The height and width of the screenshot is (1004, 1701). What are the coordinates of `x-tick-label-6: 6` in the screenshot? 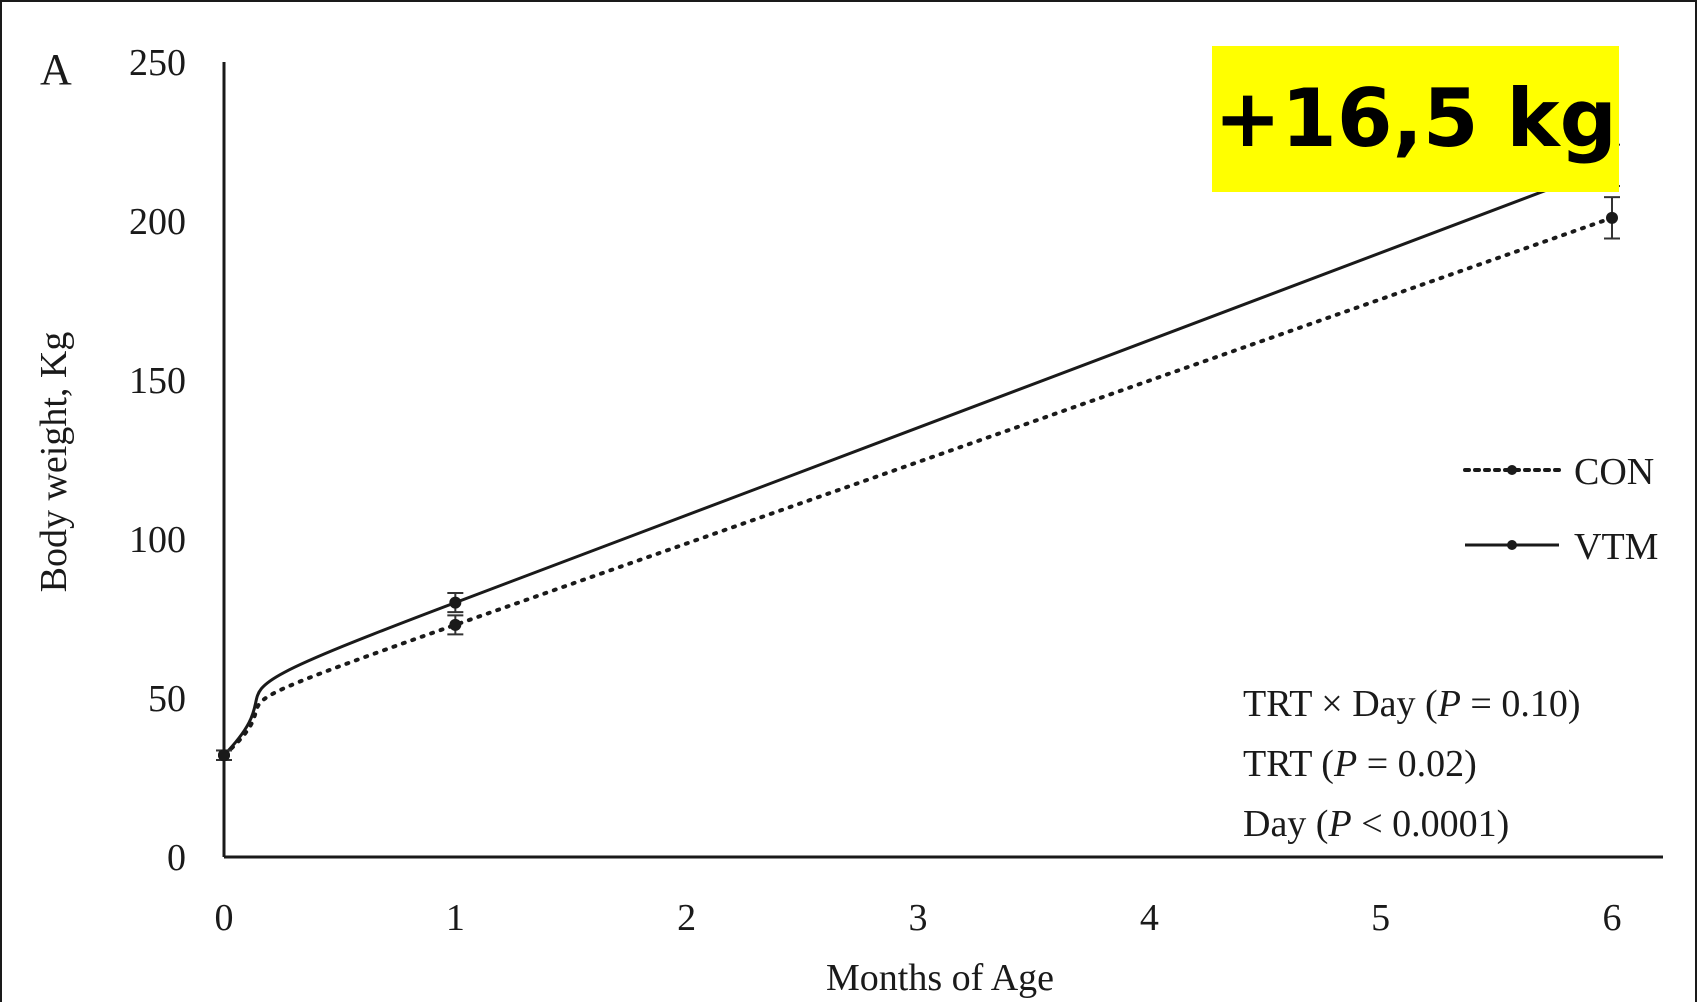 It's located at (1612, 918).